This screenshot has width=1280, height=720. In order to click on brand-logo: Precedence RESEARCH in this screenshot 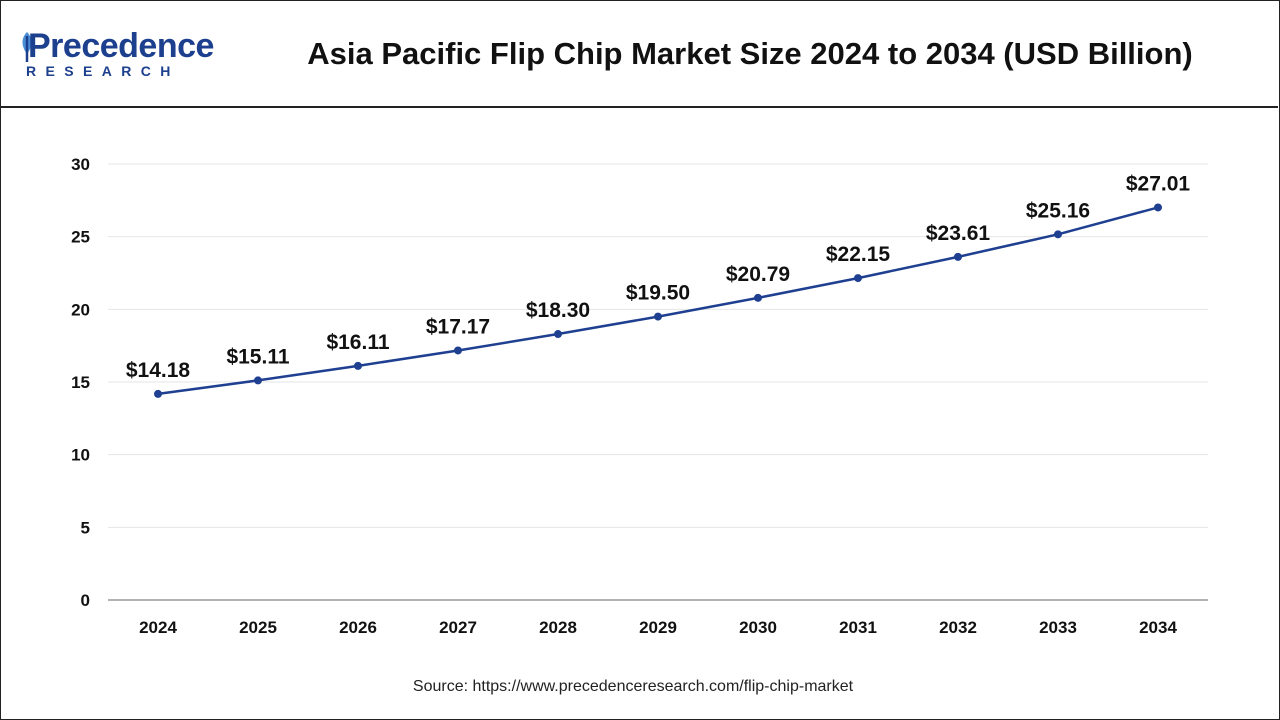, I will do `click(120, 56)`.